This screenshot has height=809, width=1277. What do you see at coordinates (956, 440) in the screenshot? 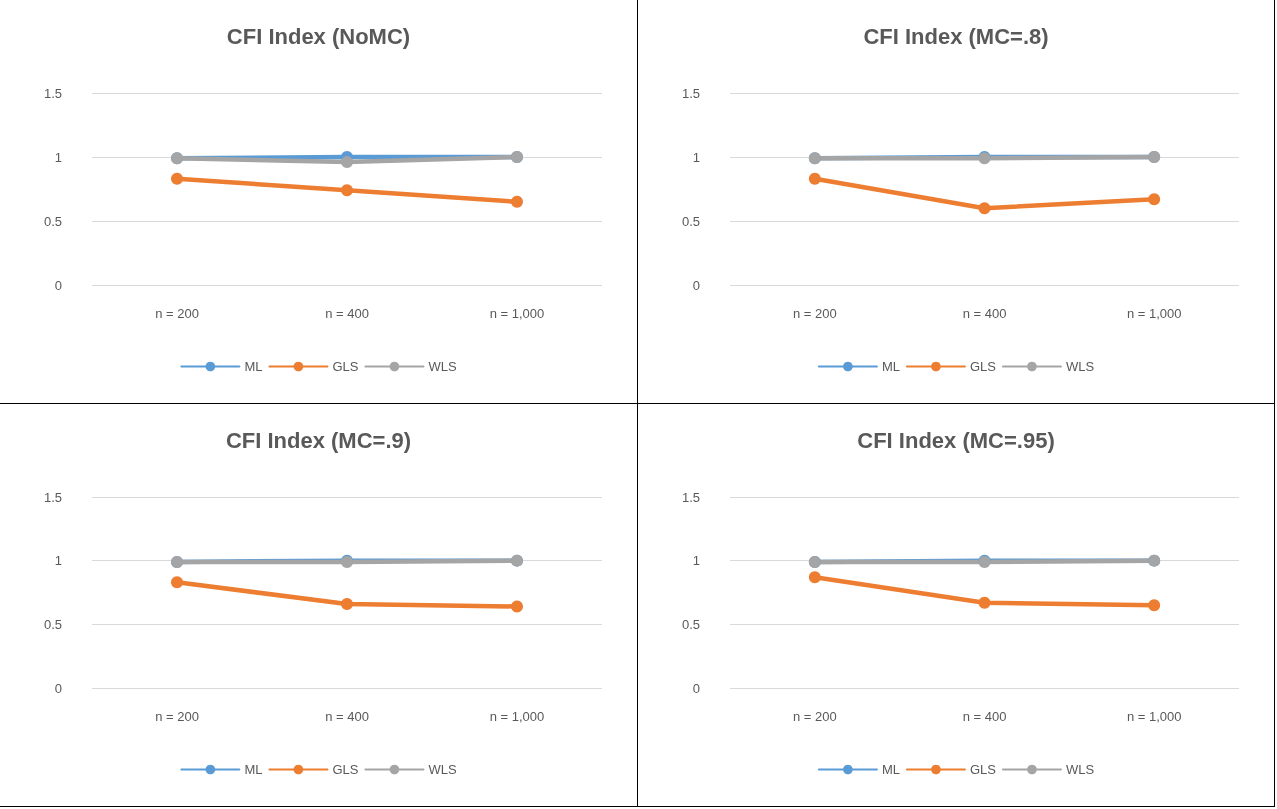
I see `chart-title: CFI Index (MC=.95)` at bounding box center [956, 440].